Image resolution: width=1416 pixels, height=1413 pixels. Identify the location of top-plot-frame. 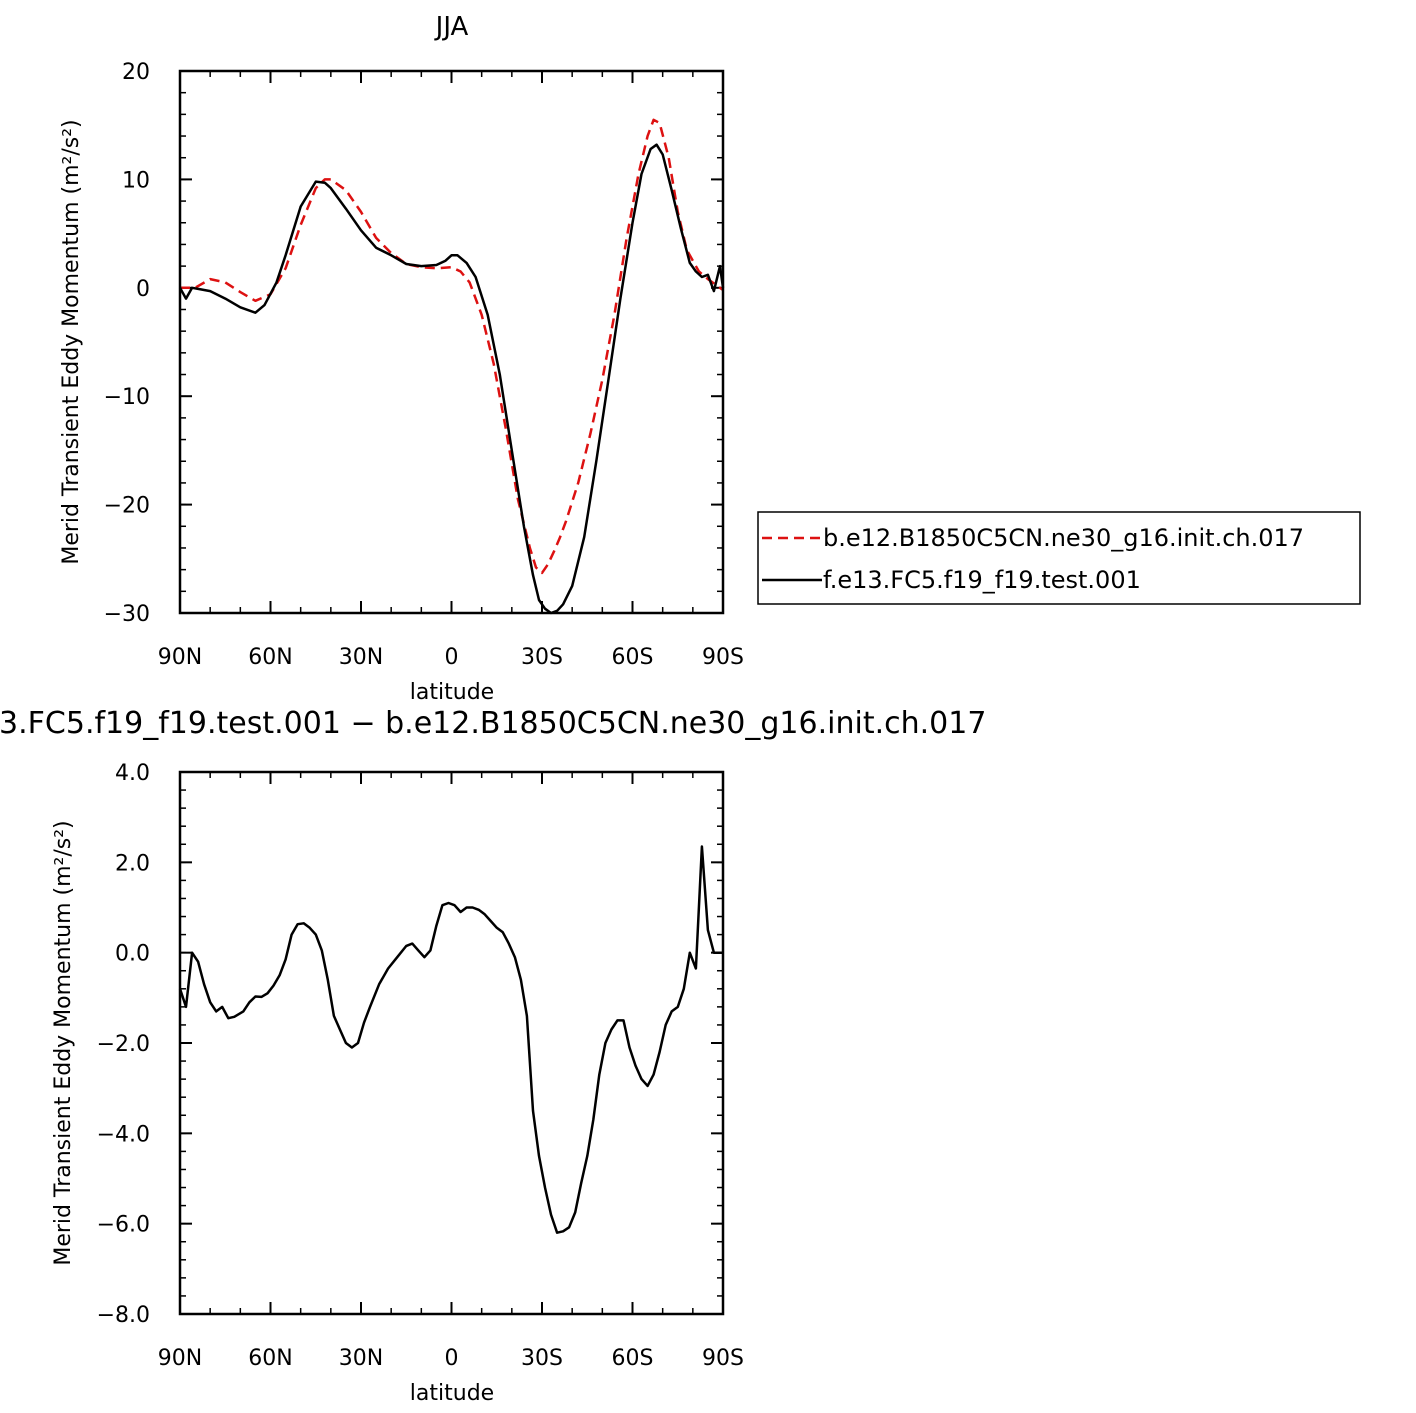
(451, 342).